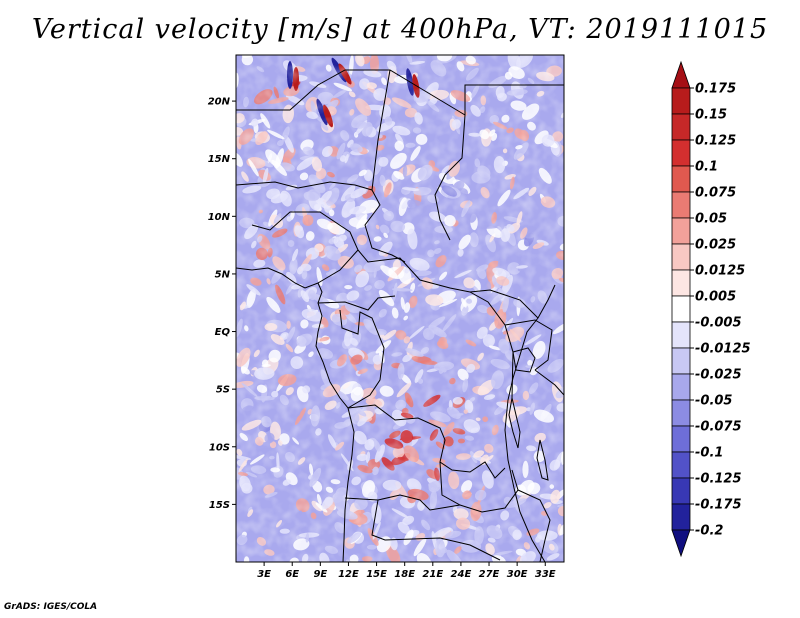 This screenshot has height=618, width=800. Describe the element at coordinates (432, 574) in the screenshot. I see `x-tick-label: 21E` at that location.